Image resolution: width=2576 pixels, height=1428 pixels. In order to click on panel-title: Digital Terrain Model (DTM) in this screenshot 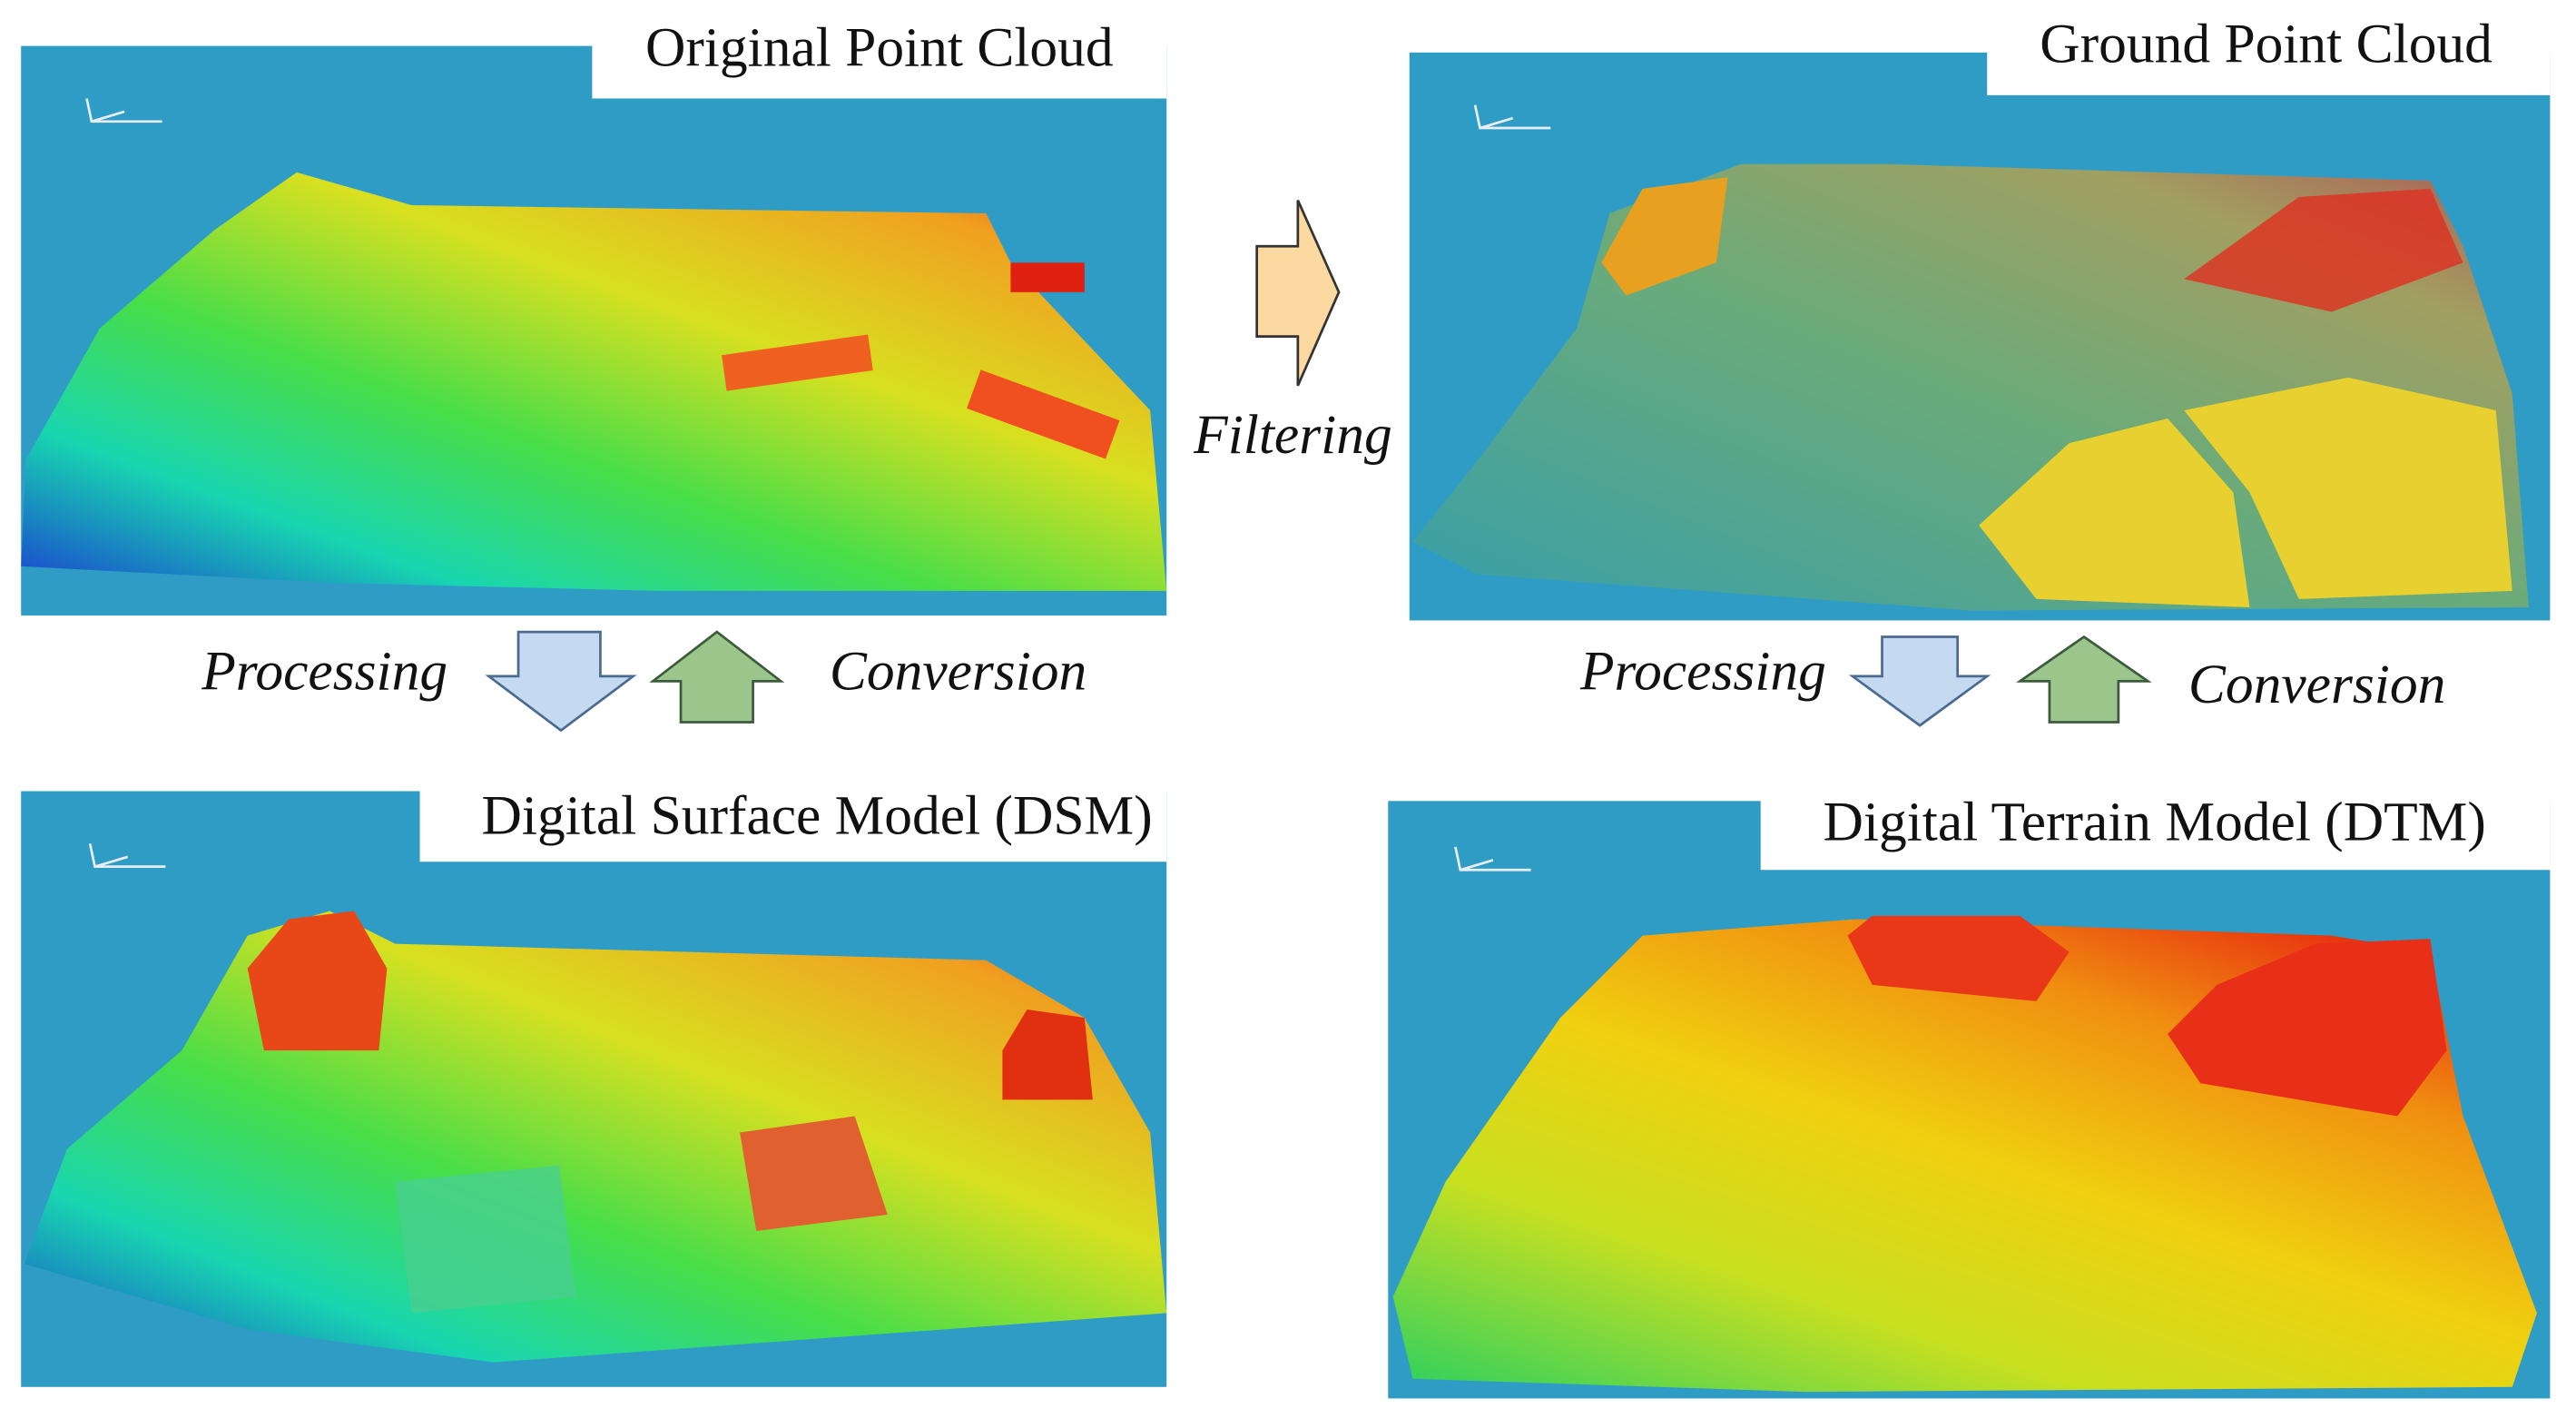, I will do `click(2154, 823)`.